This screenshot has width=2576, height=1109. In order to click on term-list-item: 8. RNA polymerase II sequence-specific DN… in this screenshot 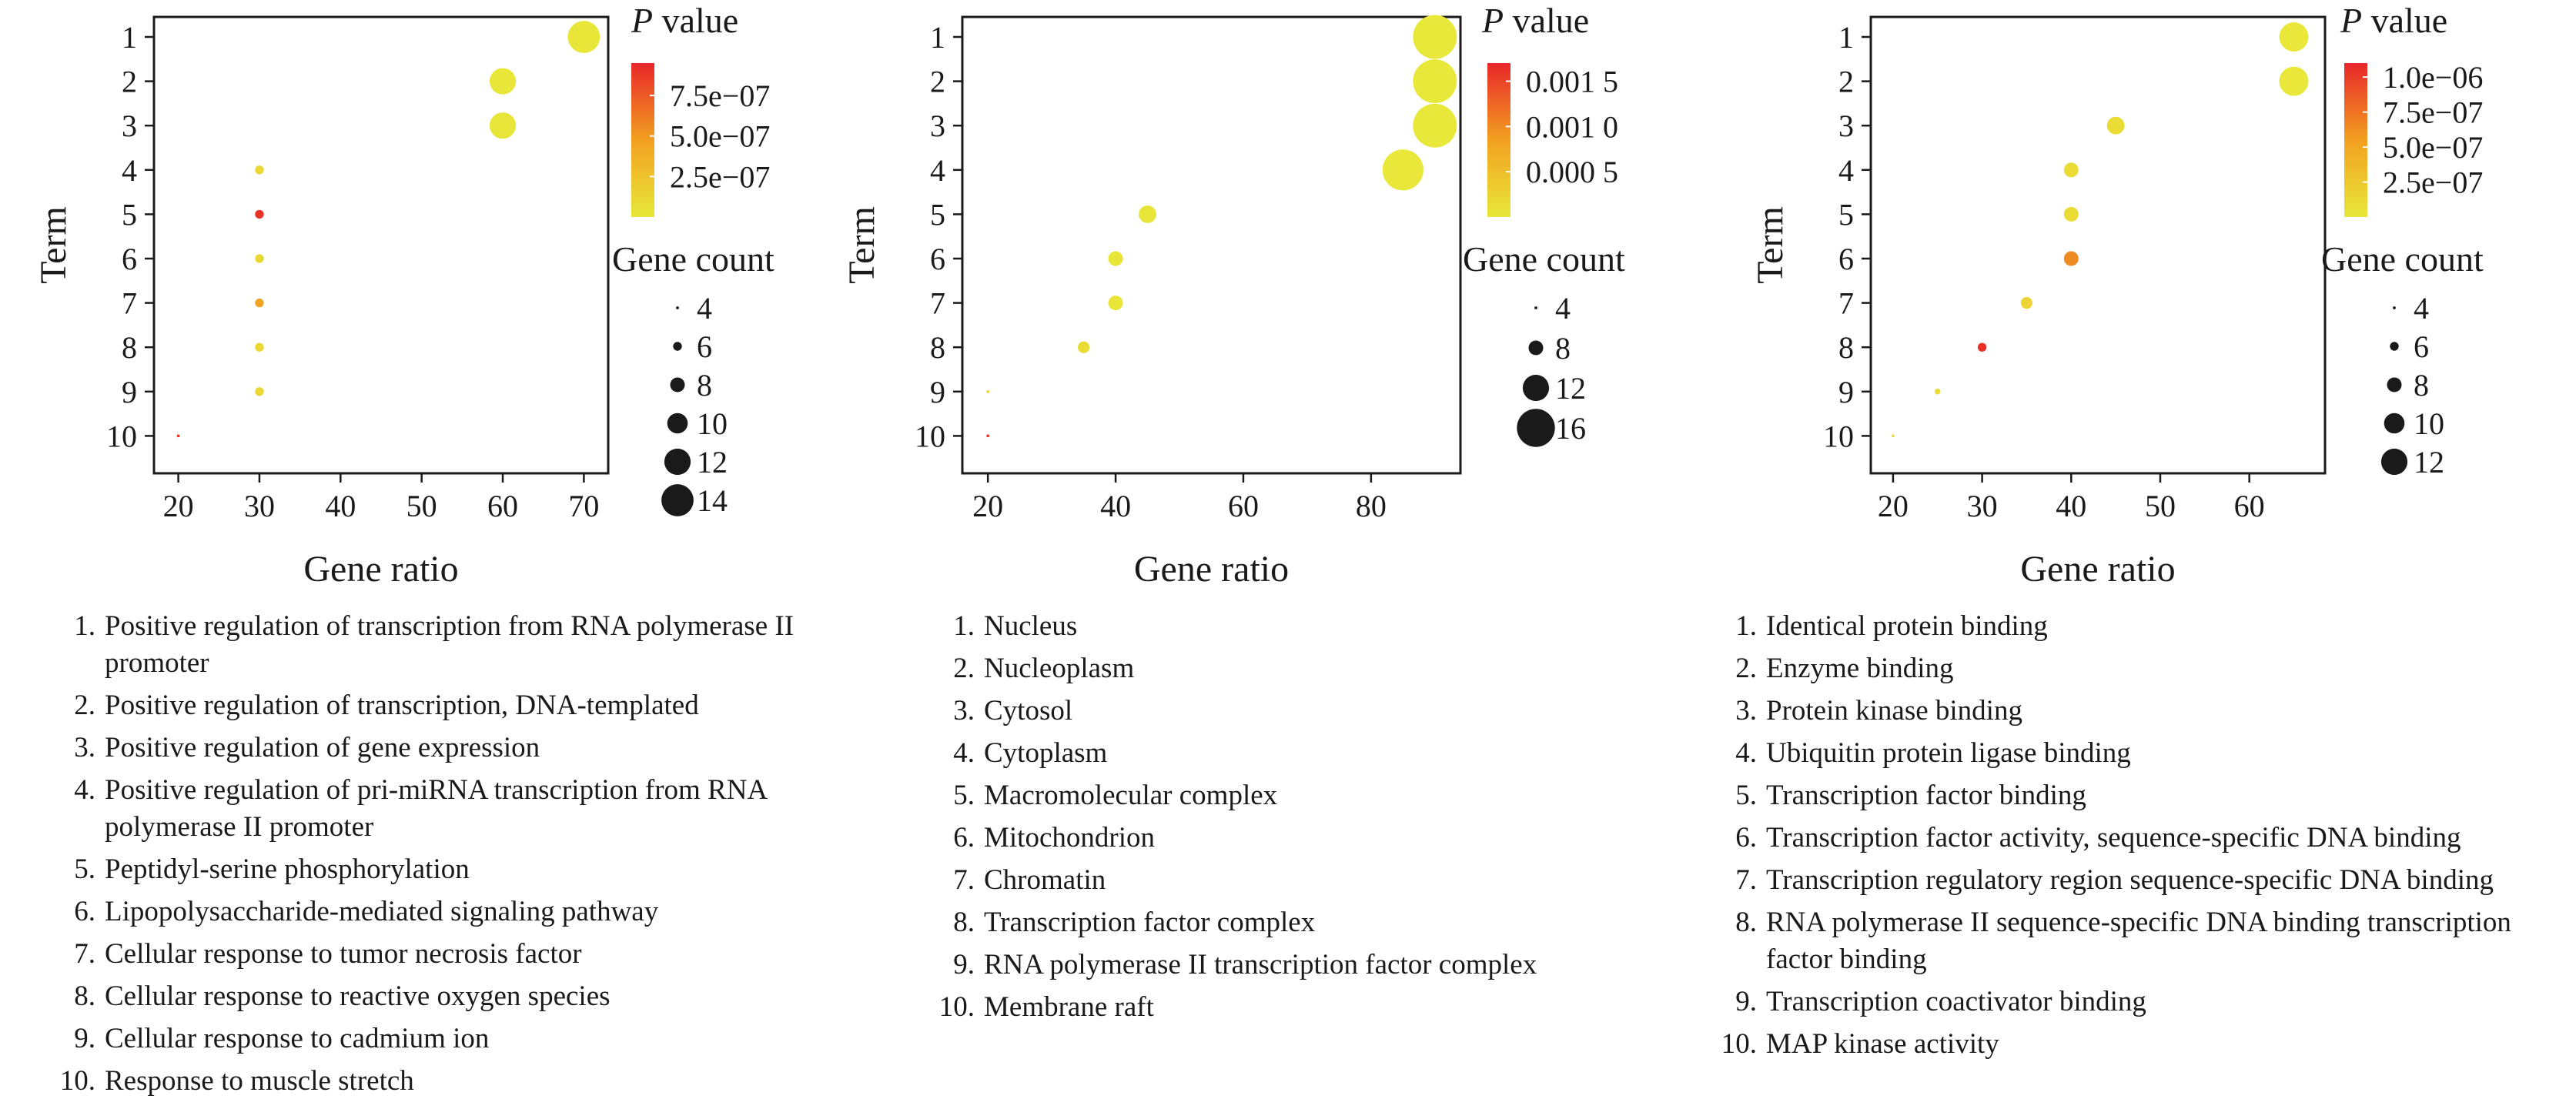, I will do `click(2141, 941)`.